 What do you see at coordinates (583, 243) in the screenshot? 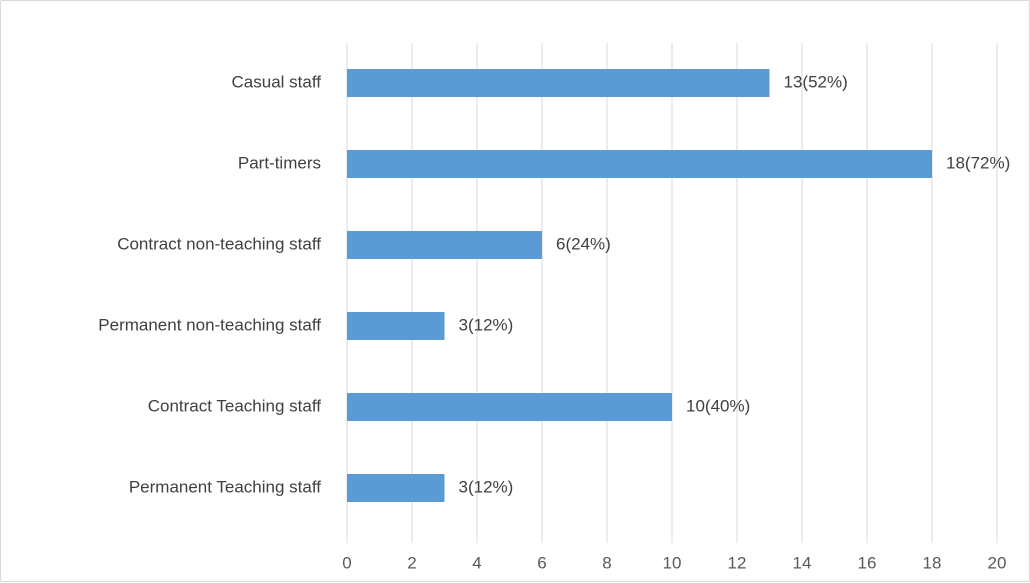
I see `data-label: 6(24%)` at bounding box center [583, 243].